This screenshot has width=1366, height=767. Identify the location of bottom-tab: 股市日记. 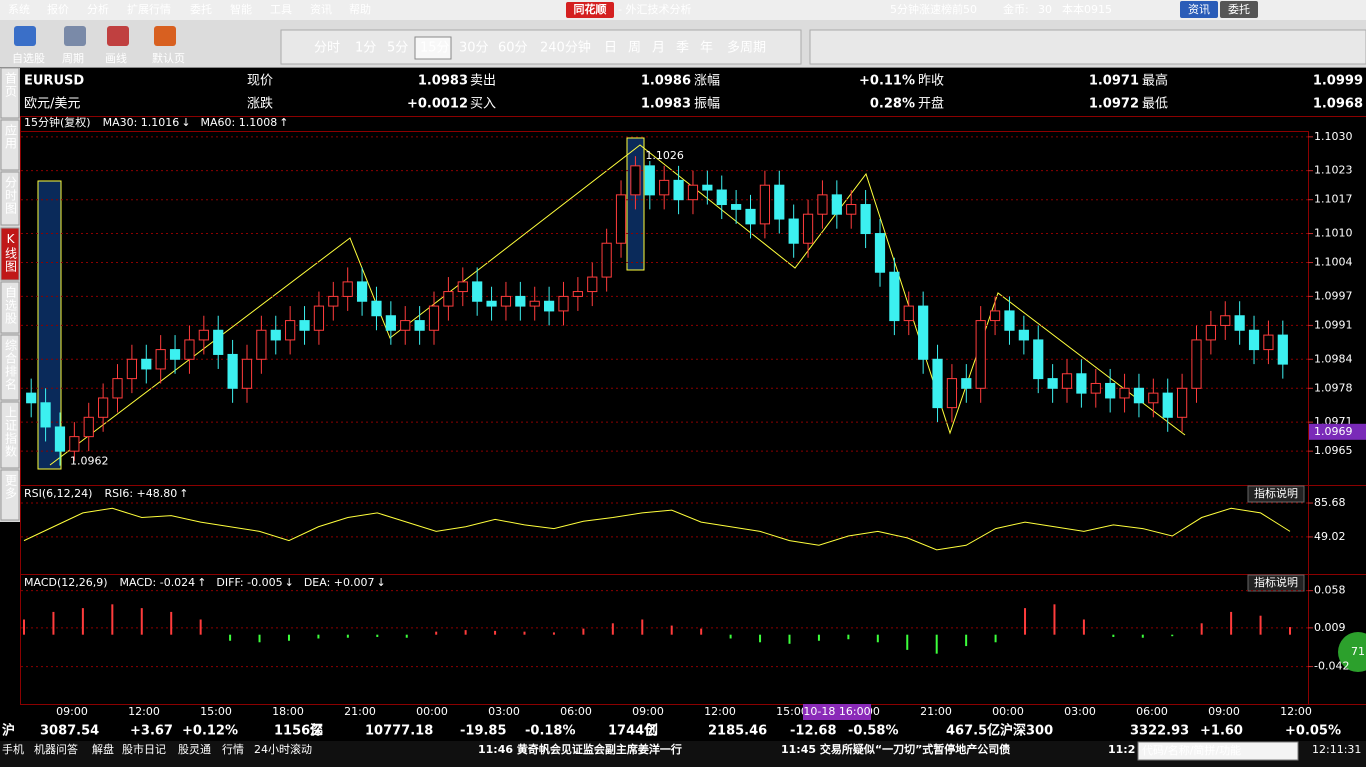
(144, 749).